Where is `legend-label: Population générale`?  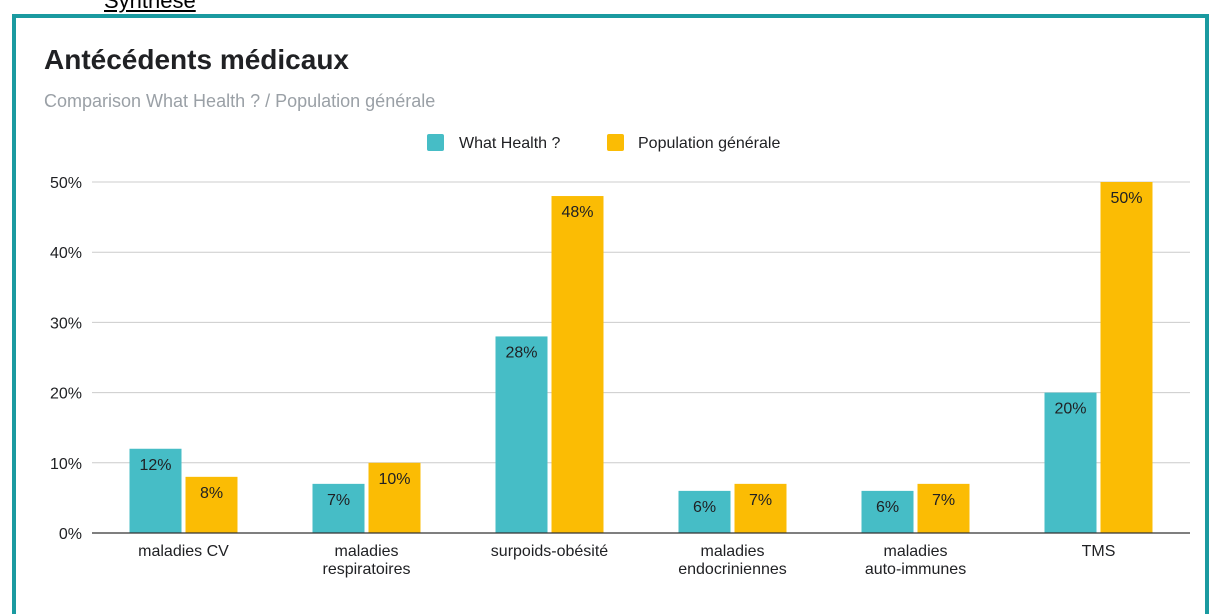
legend-label: Population générale is located at coordinates (709, 143).